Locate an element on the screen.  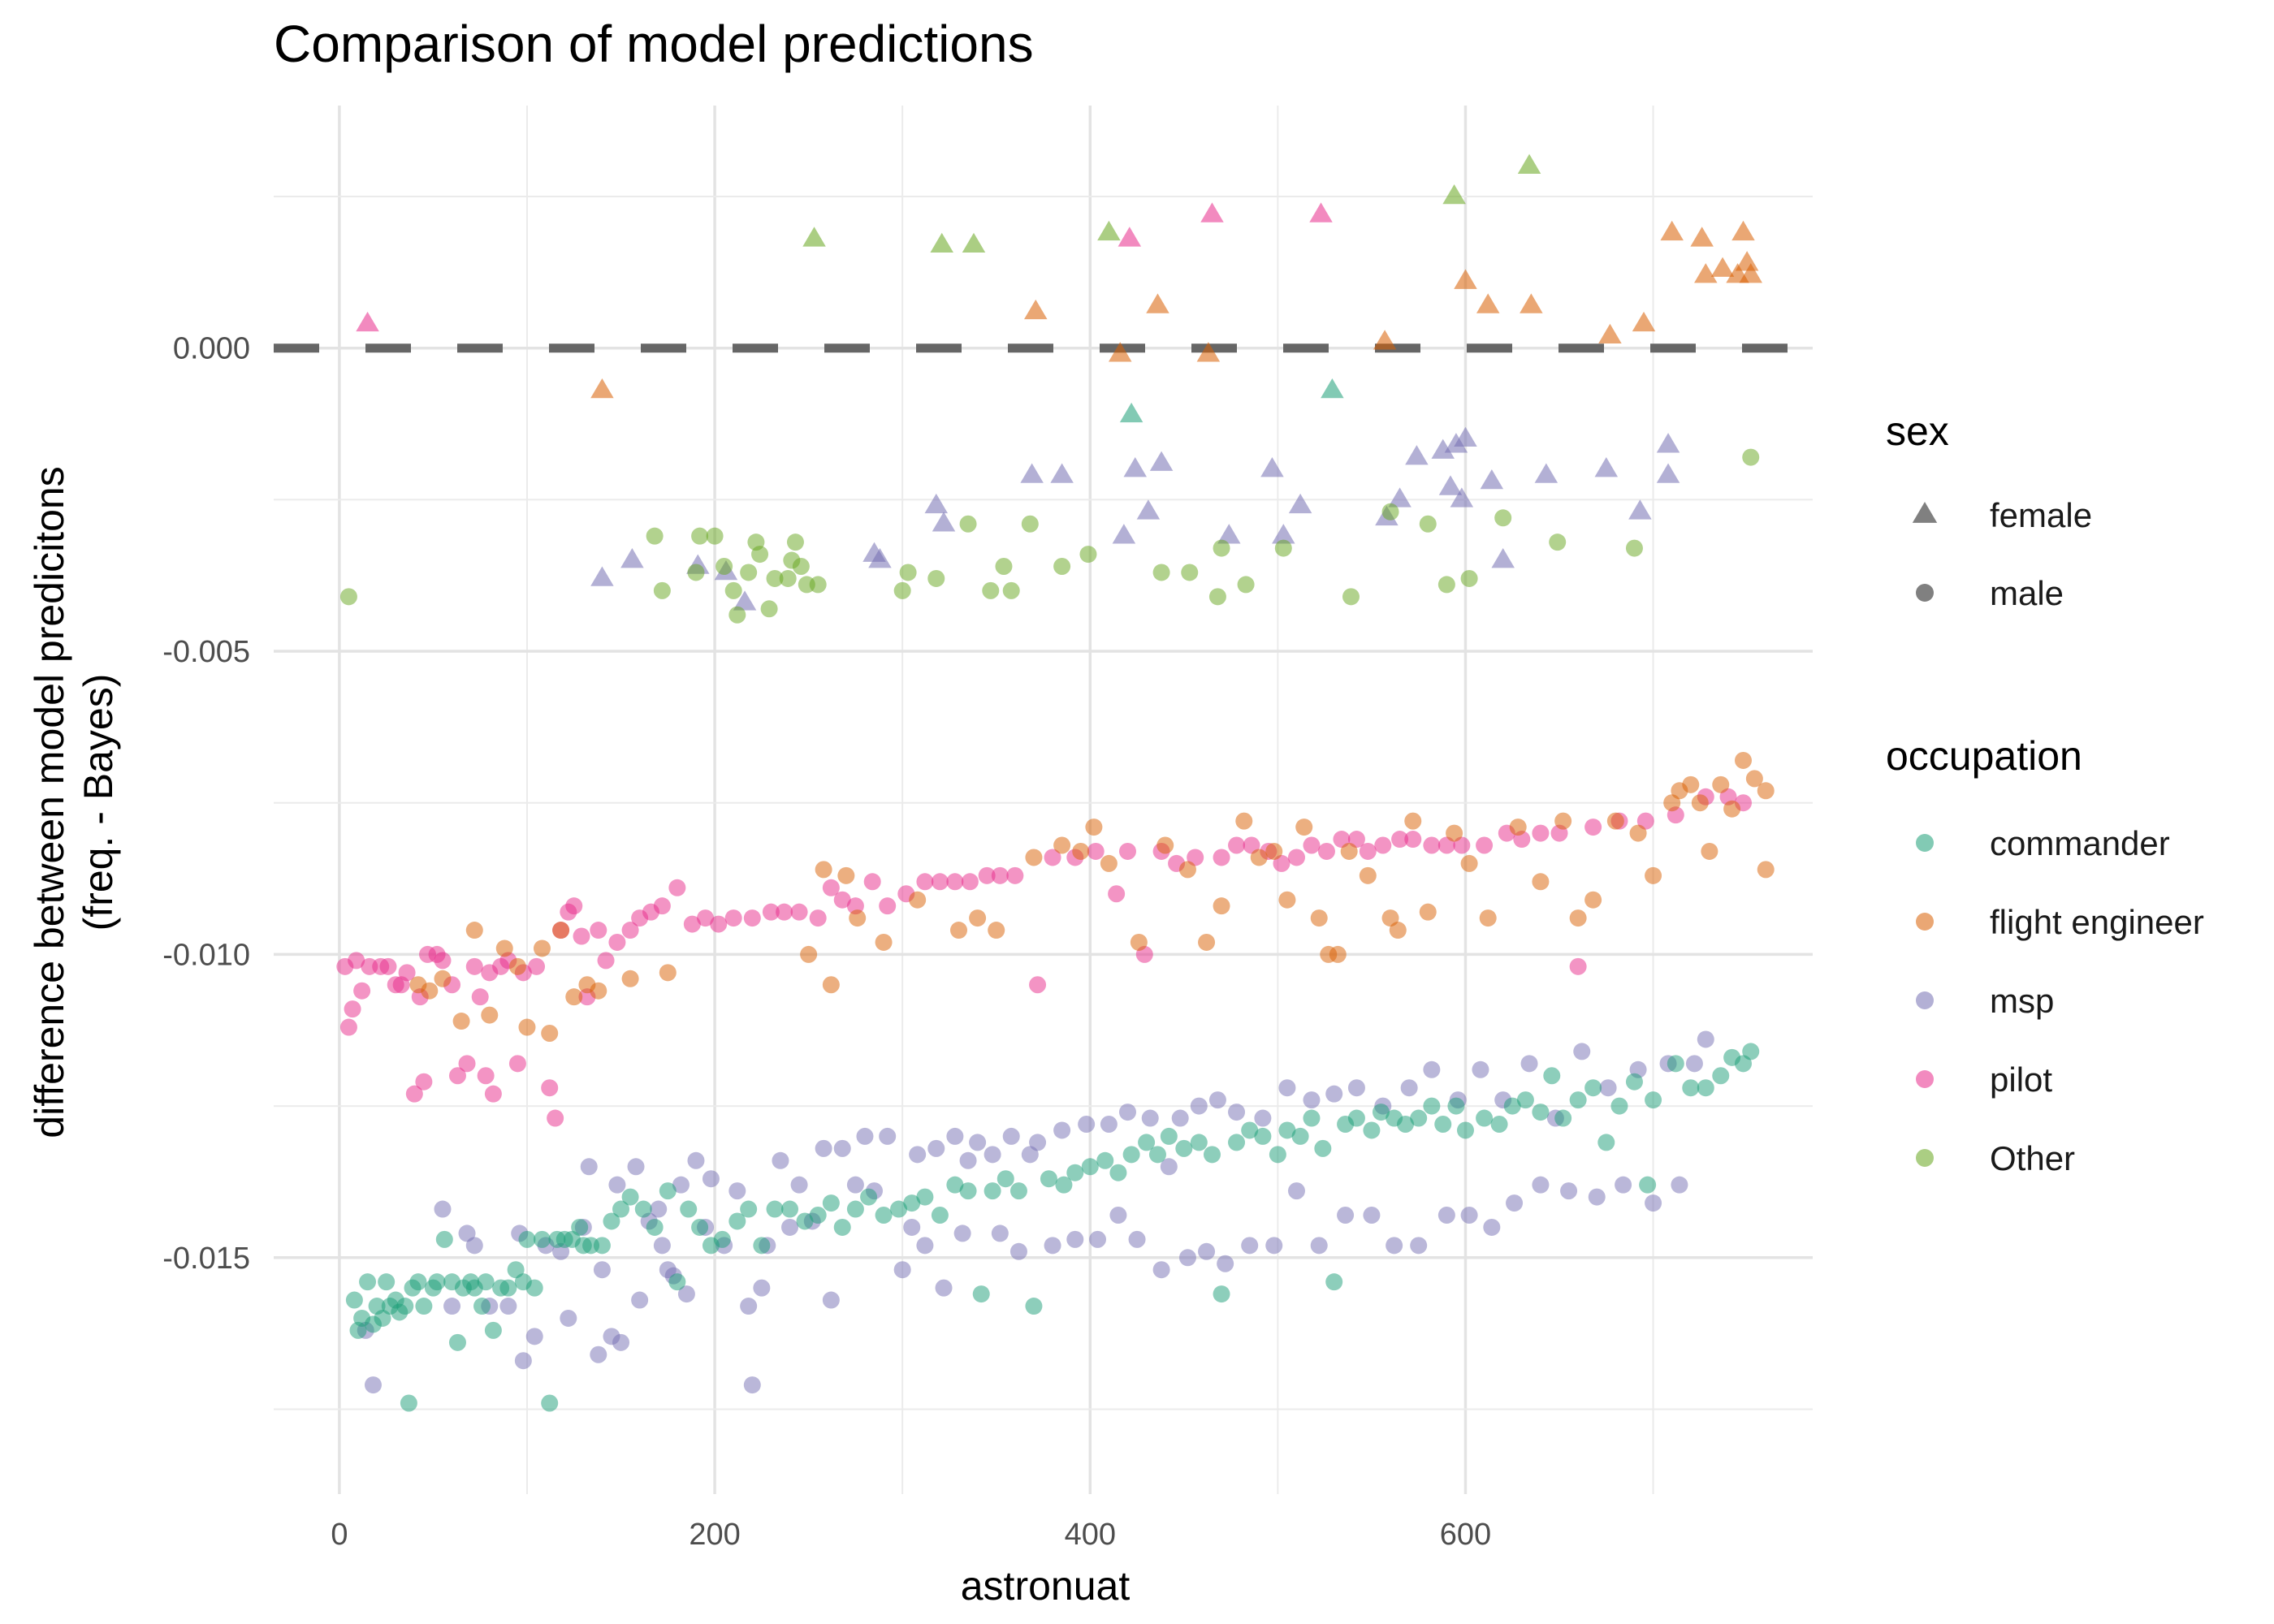
x-tick-label: 0 is located at coordinates (339, 1535).